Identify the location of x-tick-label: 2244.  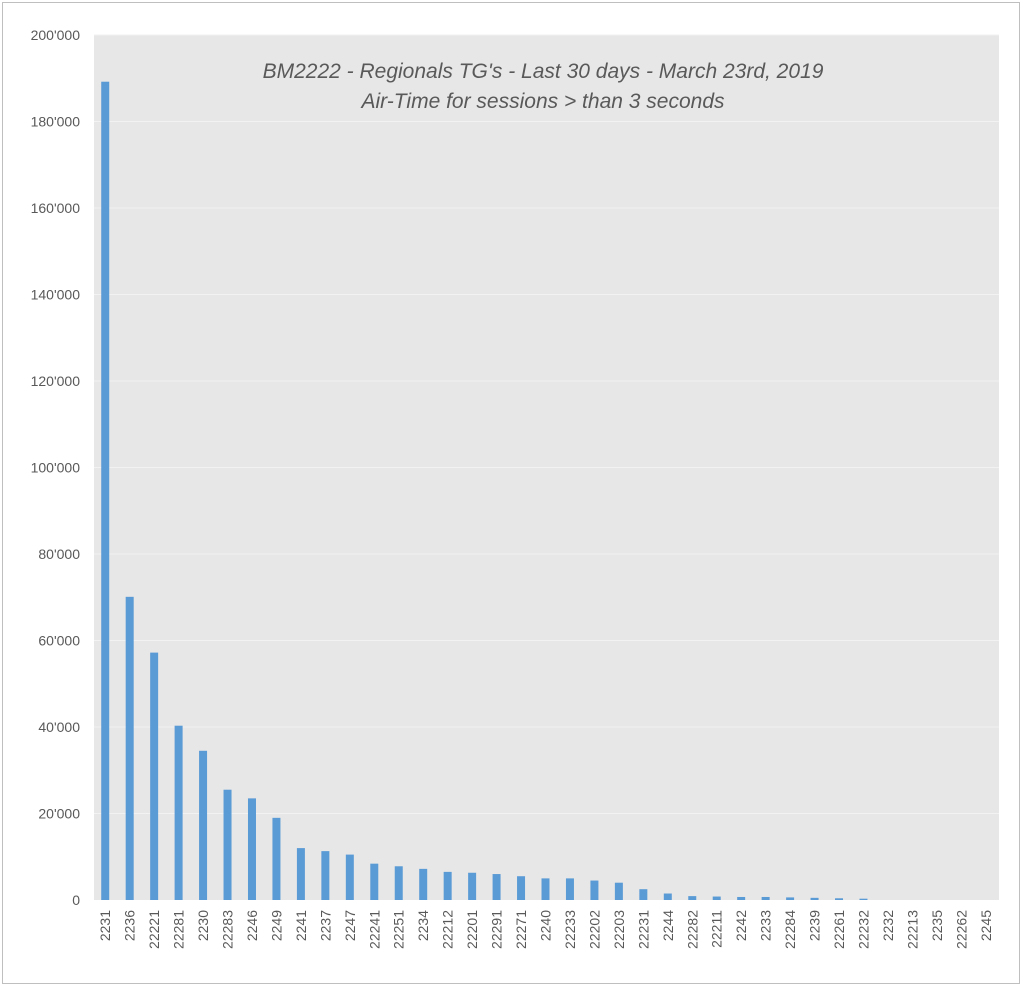
(668, 925).